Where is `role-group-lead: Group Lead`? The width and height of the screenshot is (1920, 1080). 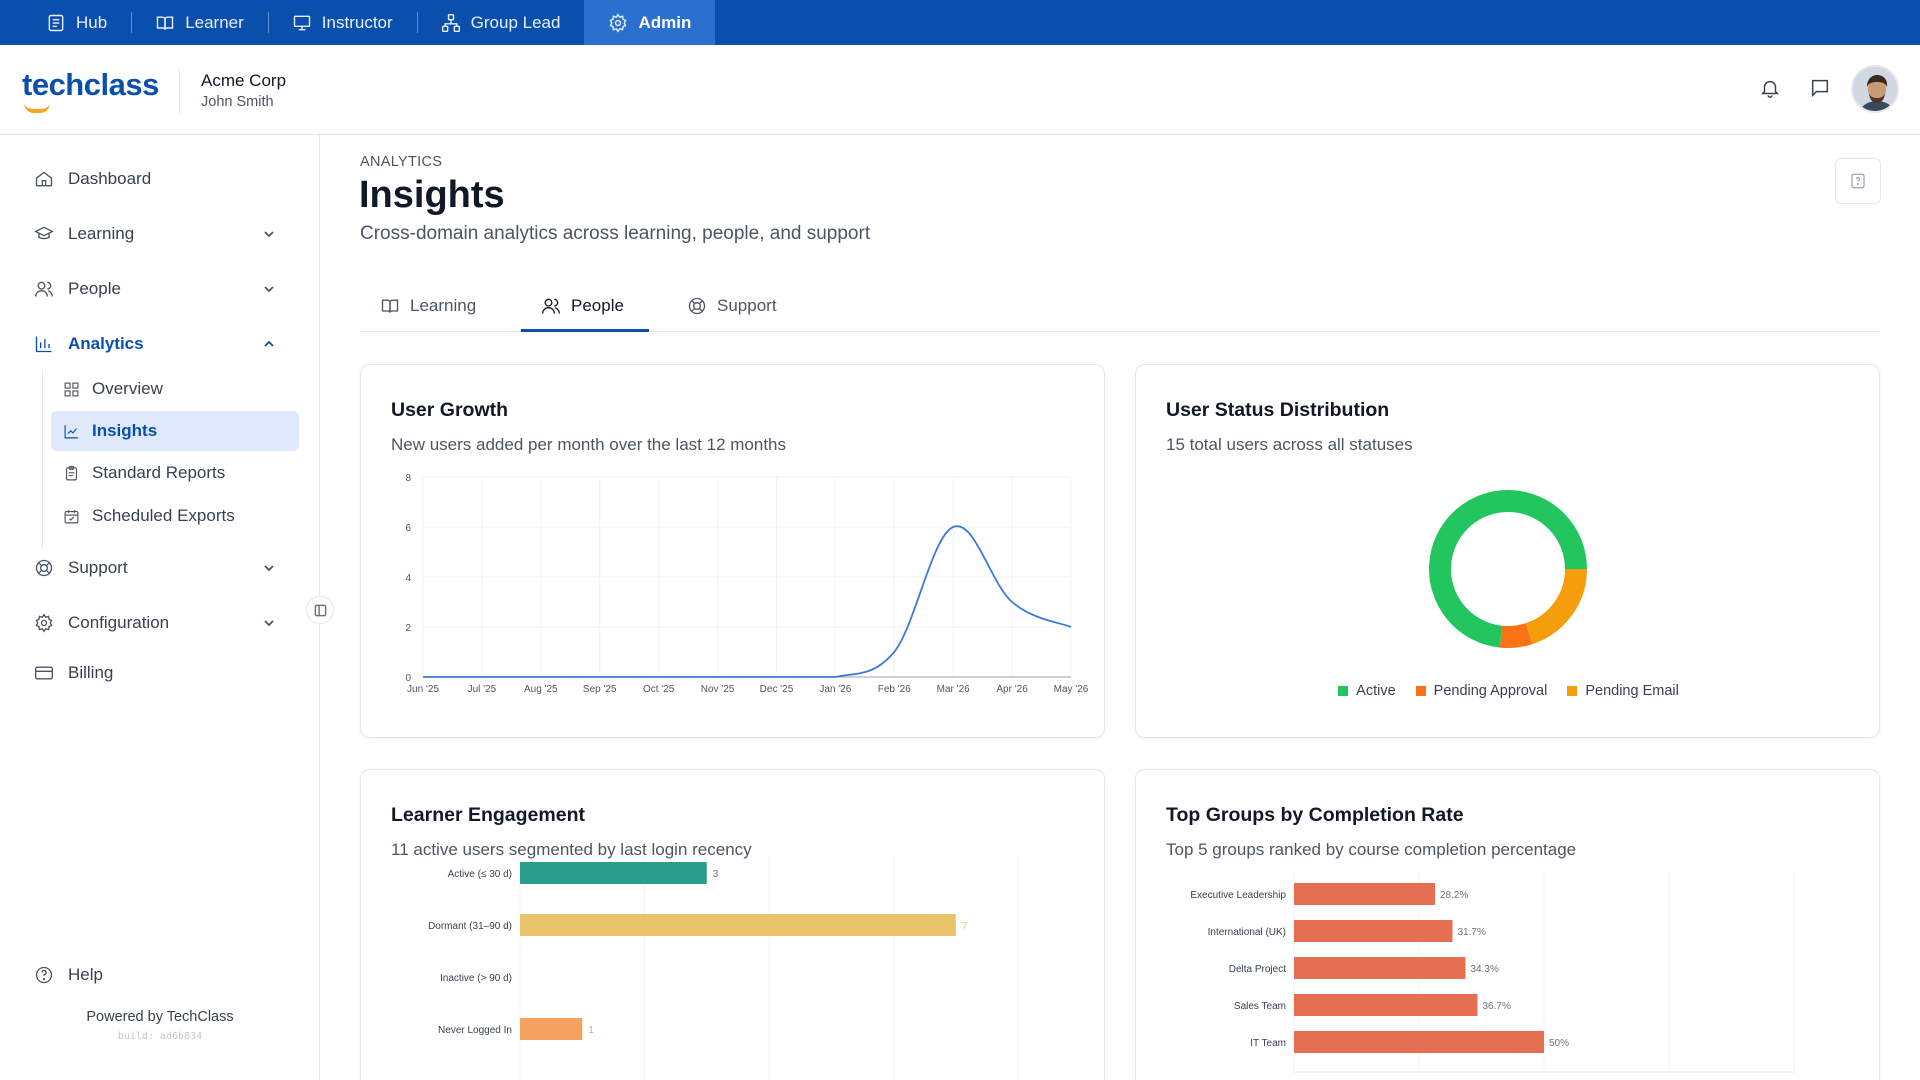
role-group-lead: Group Lead is located at coordinates (500, 22).